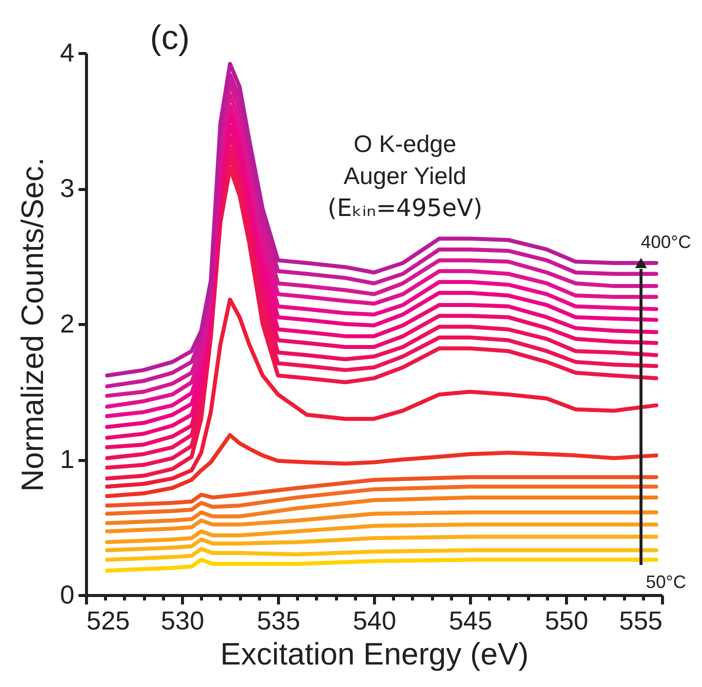 This screenshot has width=702, height=687. What do you see at coordinates (67, 188) in the screenshot?
I see `y-tick-label: 3` at bounding box center [67, 188].